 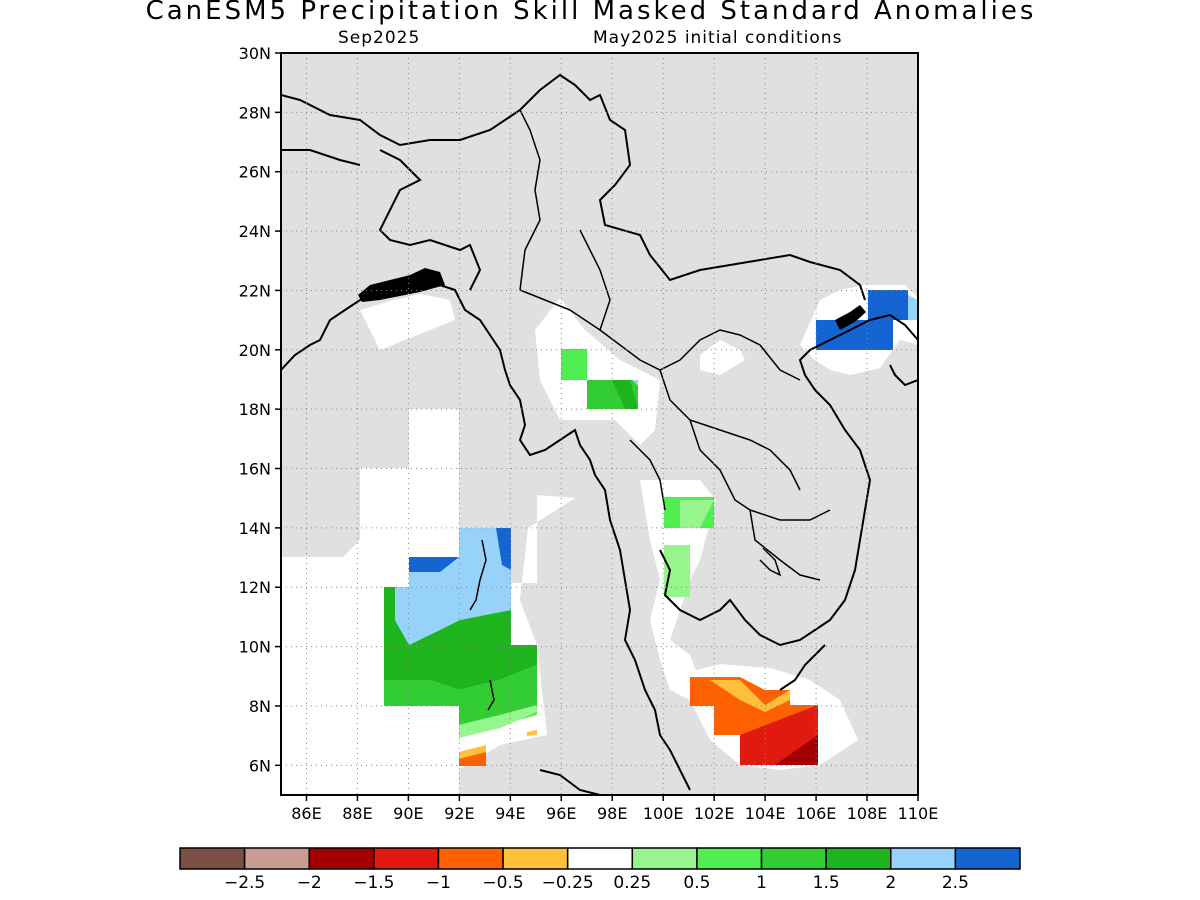 I want to click on lon-tick-label: 92E, so click(x=459, y=813).